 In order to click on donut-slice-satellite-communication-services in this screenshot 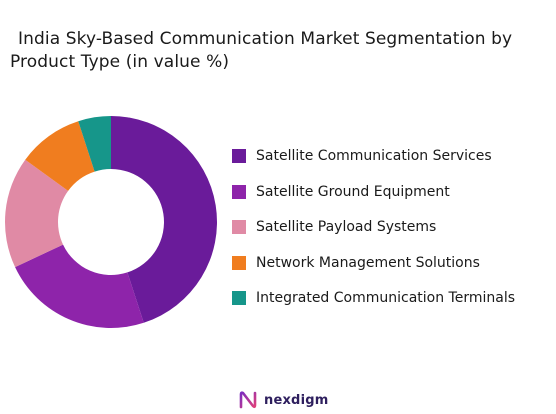, I will do `click(164, 219)`.